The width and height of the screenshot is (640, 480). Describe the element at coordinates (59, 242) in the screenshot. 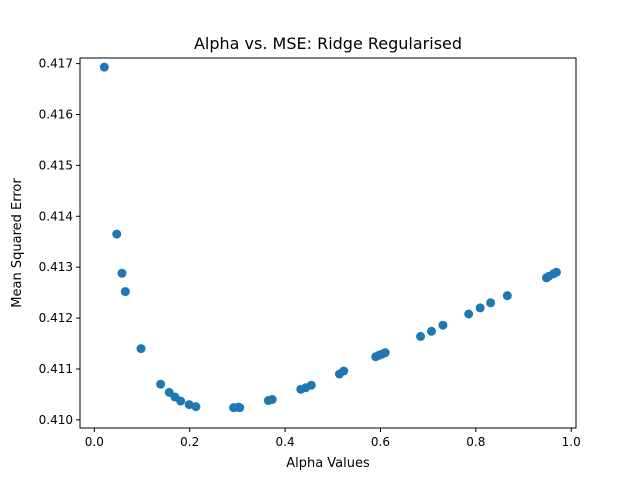

I see `y-axis: 0.410 0.411 0.412 0.413 0.414 0.415 0.416 0.417` at that location.